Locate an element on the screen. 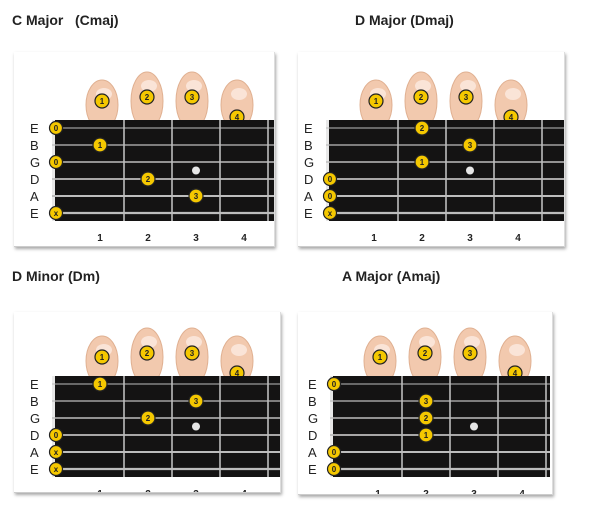  open-string-5-label: 0 is located at coordinates (334, 452).